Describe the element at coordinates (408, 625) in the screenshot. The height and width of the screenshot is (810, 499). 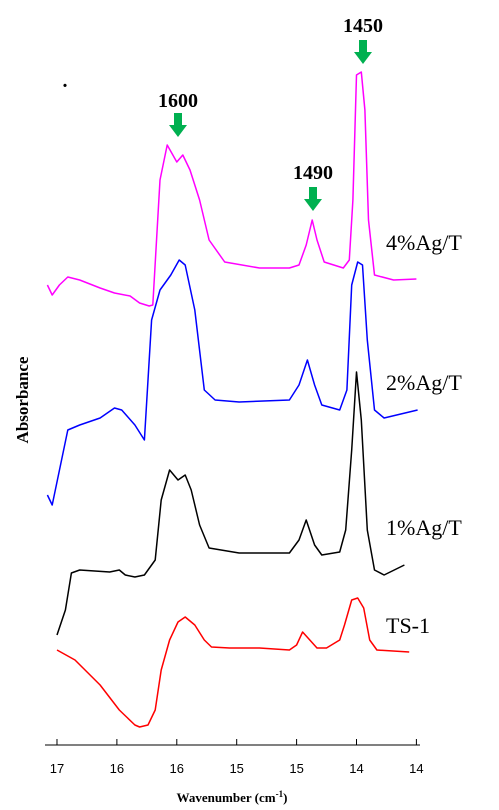
I see `series-label: TS-1` at that location.